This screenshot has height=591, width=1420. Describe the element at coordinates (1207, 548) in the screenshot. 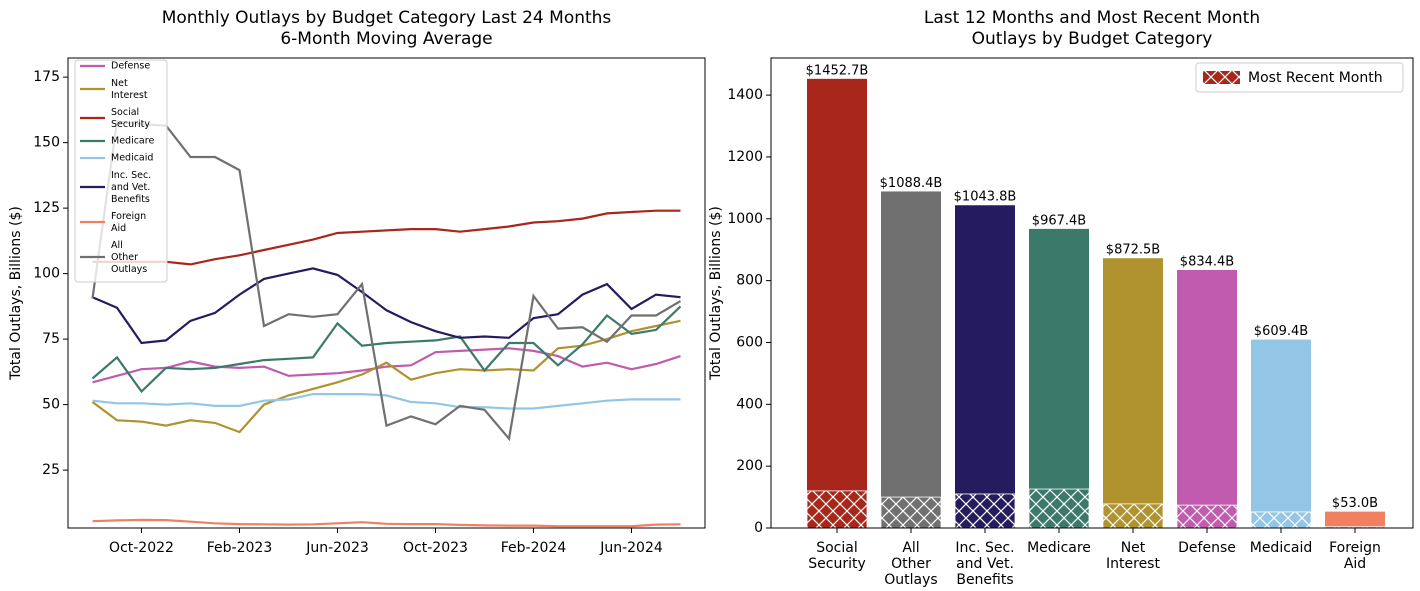

I see `x-tick-label: Defense` at that location.